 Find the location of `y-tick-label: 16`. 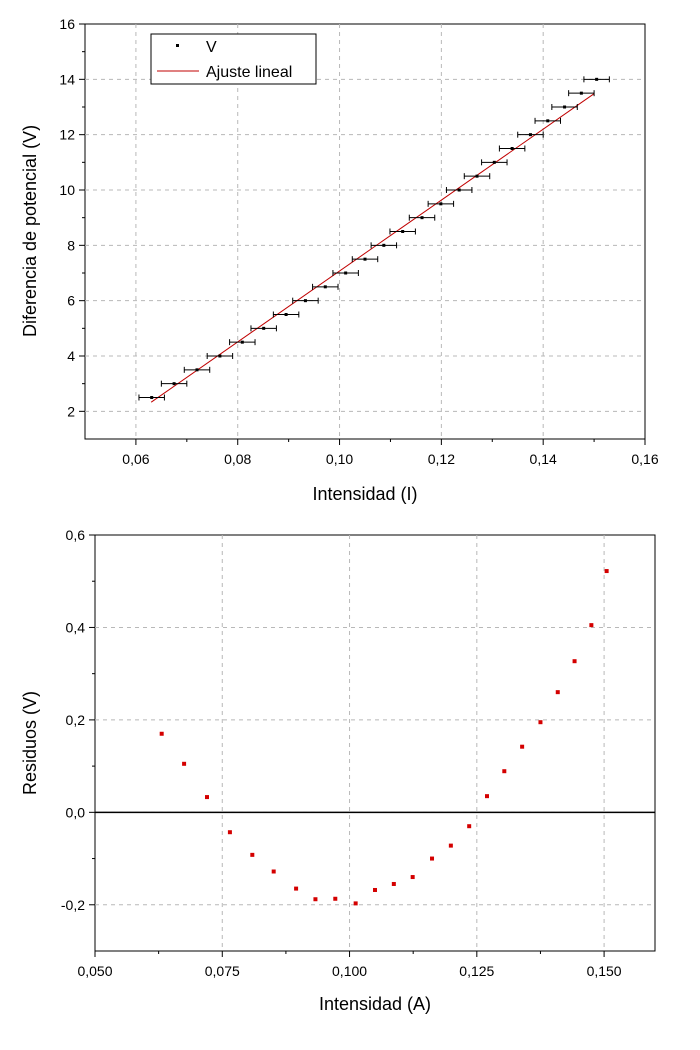

y-tick-label: 16 is located at coordinates (67, 24).